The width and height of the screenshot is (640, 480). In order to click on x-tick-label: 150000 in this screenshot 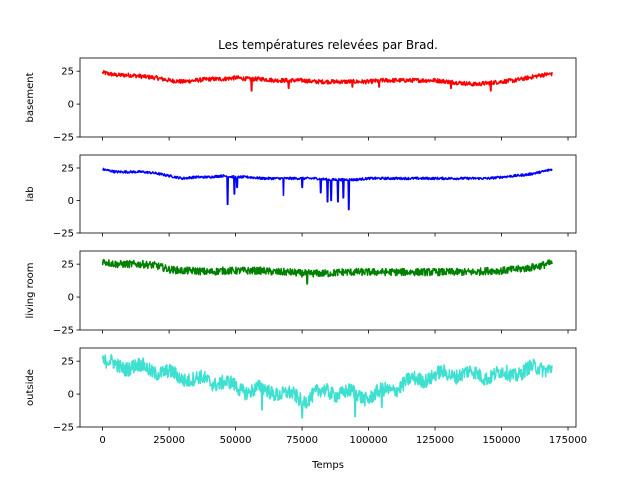, I will do `click(501, 440)`.